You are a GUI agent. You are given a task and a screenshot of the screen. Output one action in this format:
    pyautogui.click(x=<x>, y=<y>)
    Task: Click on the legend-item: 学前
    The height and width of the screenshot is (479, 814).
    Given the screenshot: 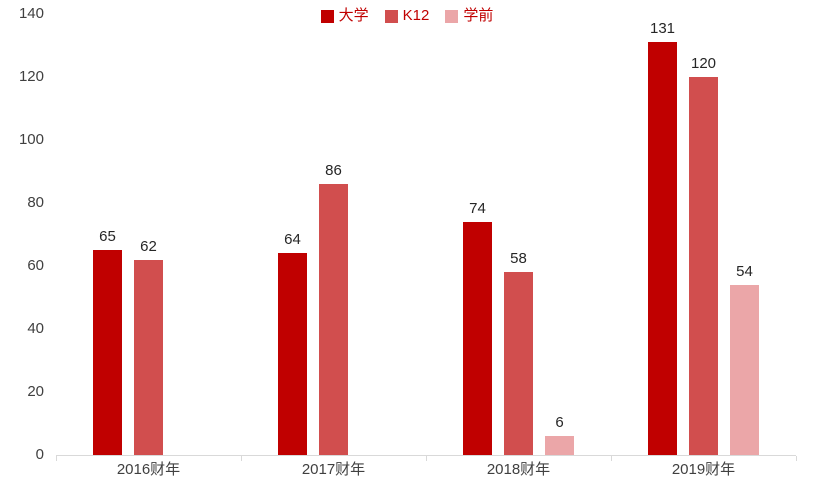 What is the action you would take?
    pyautogui.click(x=469, y=16)
    